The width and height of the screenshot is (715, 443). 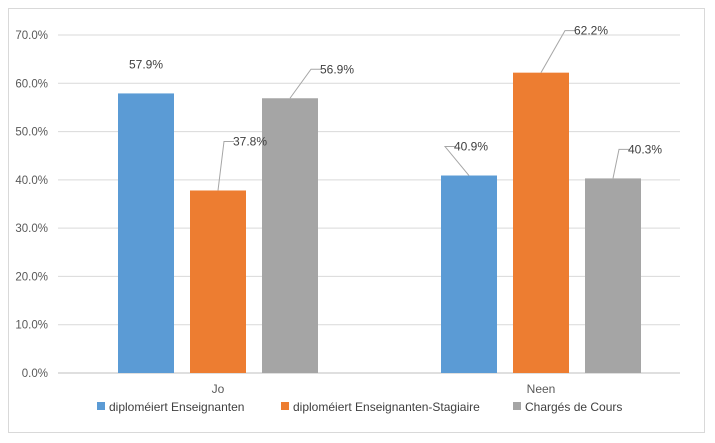 What do you see at coordinates (645, 149) in the screenshot?
I see `data-label: 40.3%` at bounding box center [645, 149].